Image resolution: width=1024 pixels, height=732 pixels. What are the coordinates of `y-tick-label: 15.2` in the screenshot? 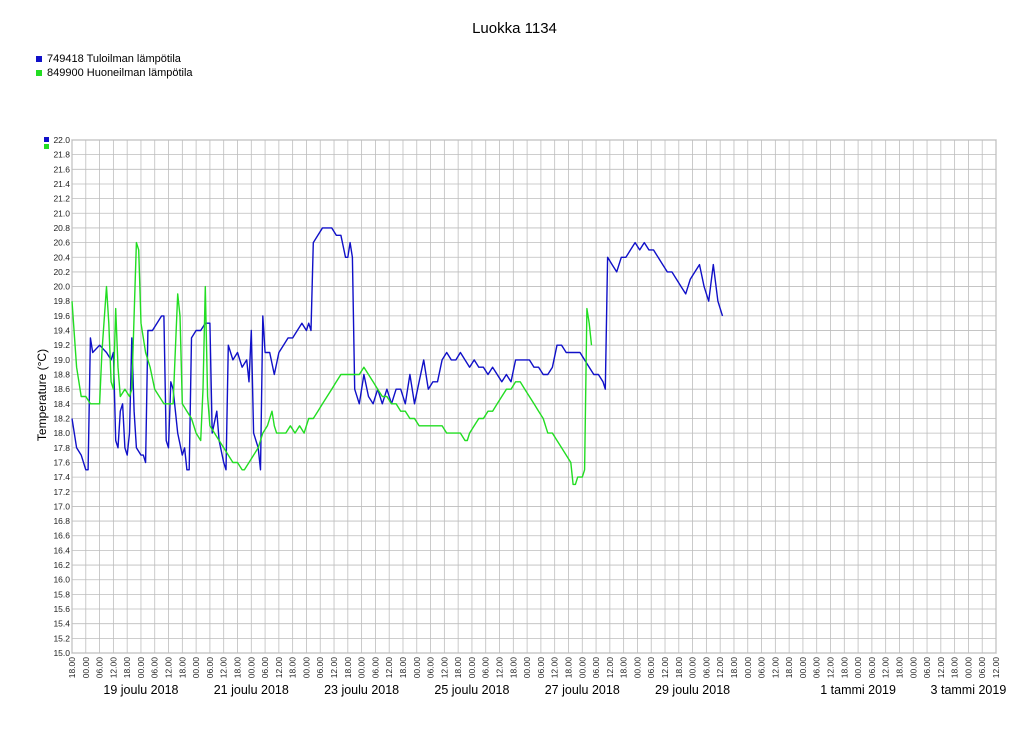 It's located at (61, 638).